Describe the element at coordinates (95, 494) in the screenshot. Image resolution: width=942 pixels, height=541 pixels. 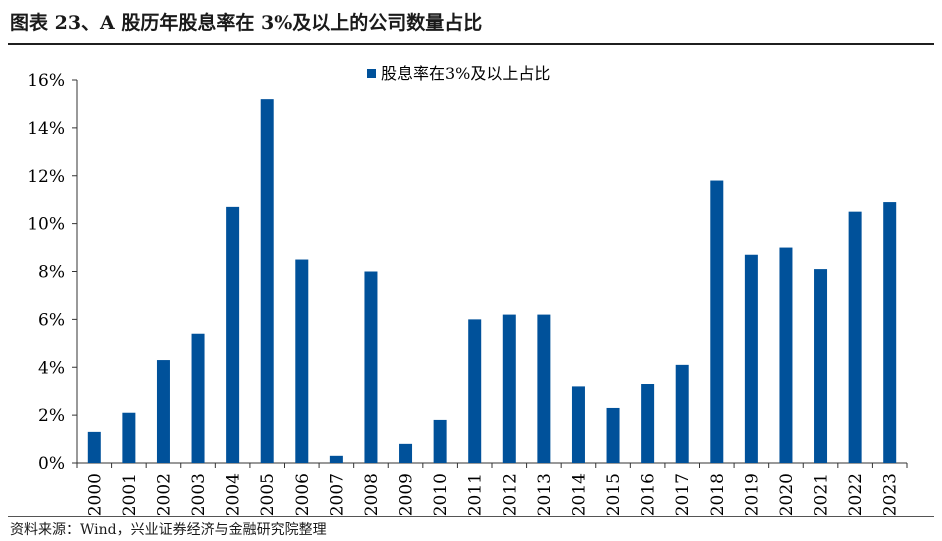
I see `x-tick-label: 2000` at that location.